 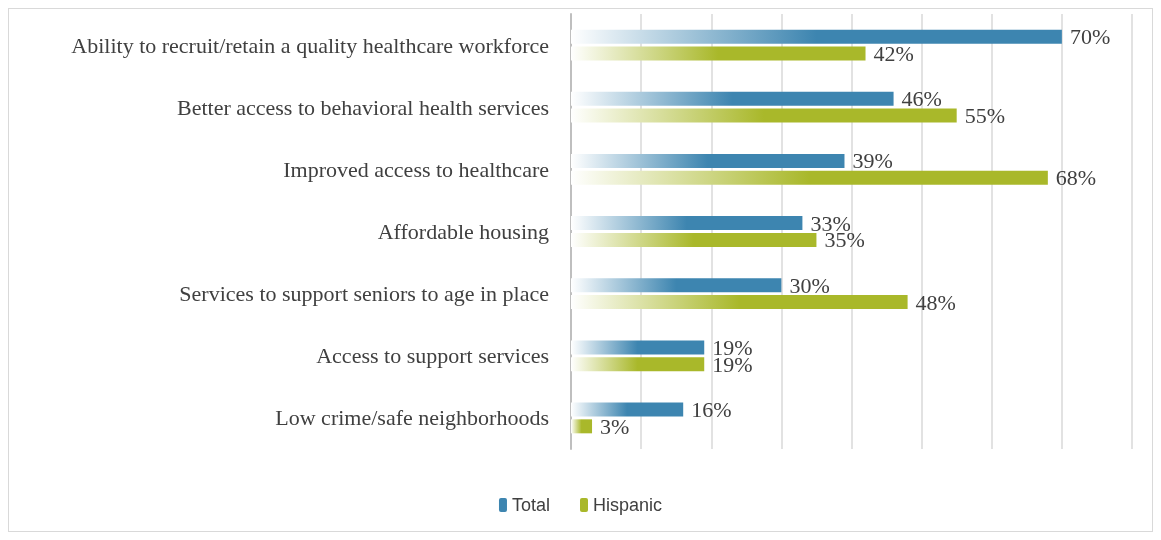 I want to click on y-tick-label: Better access to behavioral health services, so click(x=362, y=107).